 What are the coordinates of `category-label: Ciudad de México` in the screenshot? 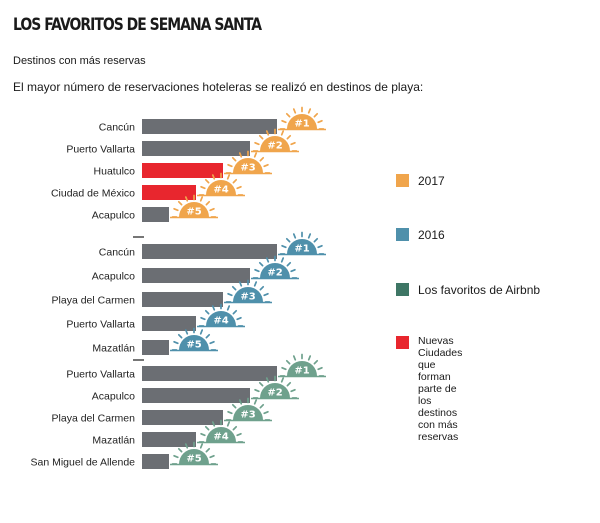 It's located at (93, 194).